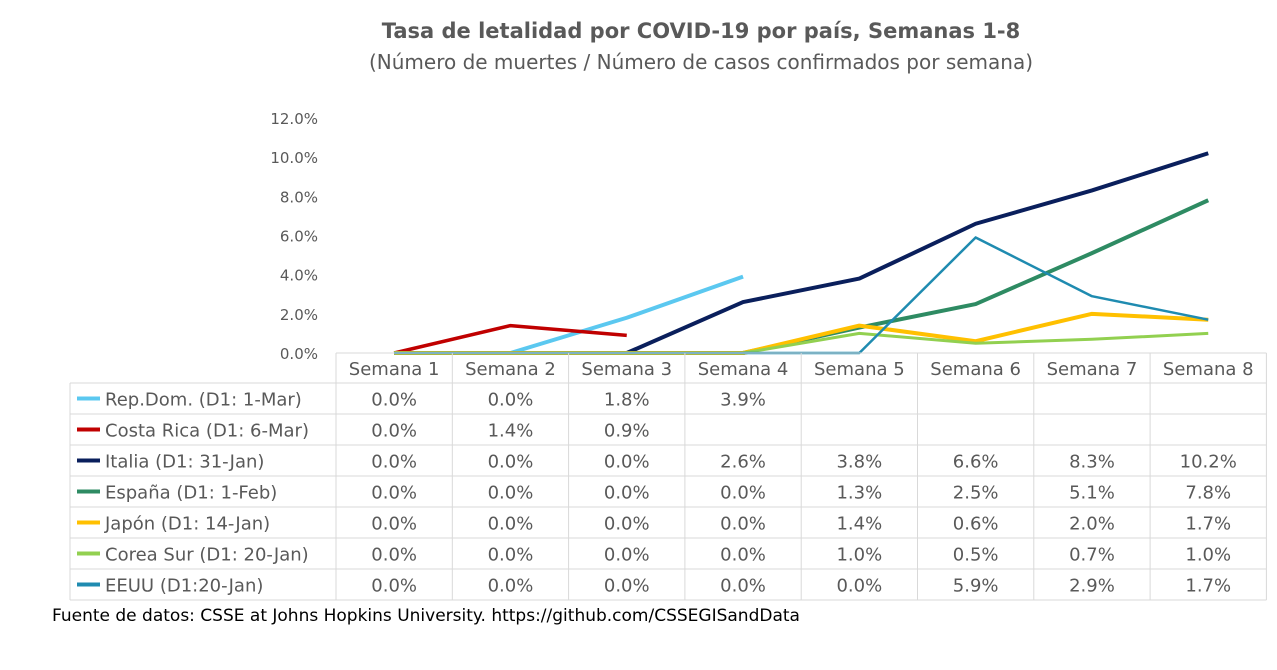  Describe the element at coordinates (627, 400) in the screenshot. I see `data-label: 1.8%` at that location.